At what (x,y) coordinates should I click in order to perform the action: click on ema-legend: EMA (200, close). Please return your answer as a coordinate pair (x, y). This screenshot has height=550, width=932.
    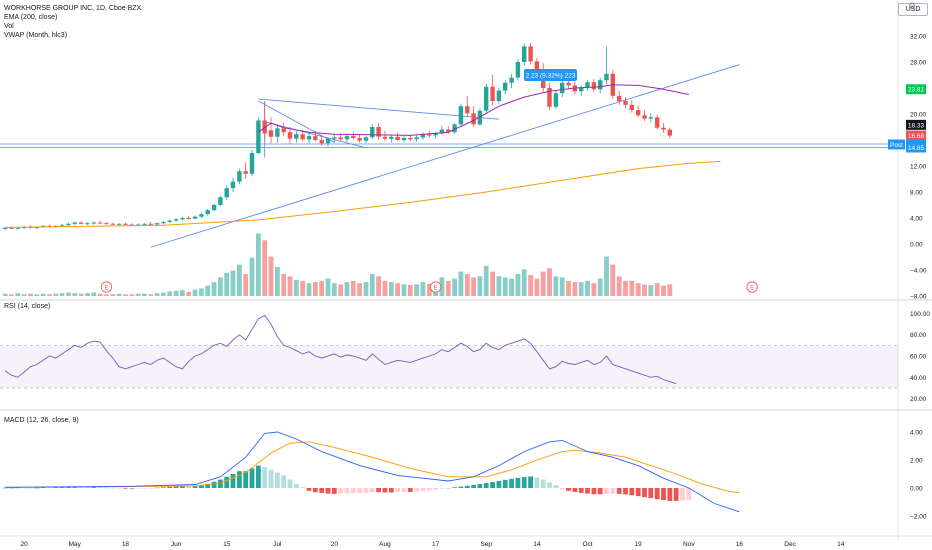
    Looking at the image, I should click on (31, 17).